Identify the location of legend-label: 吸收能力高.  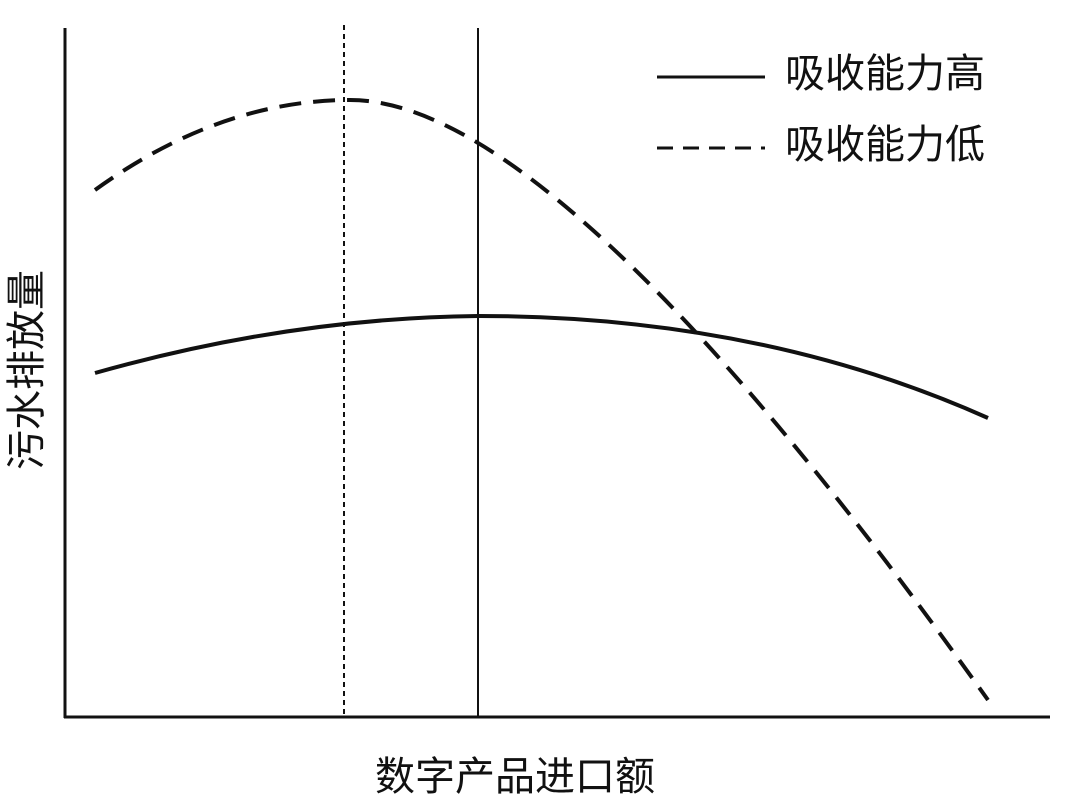
(885, 74).